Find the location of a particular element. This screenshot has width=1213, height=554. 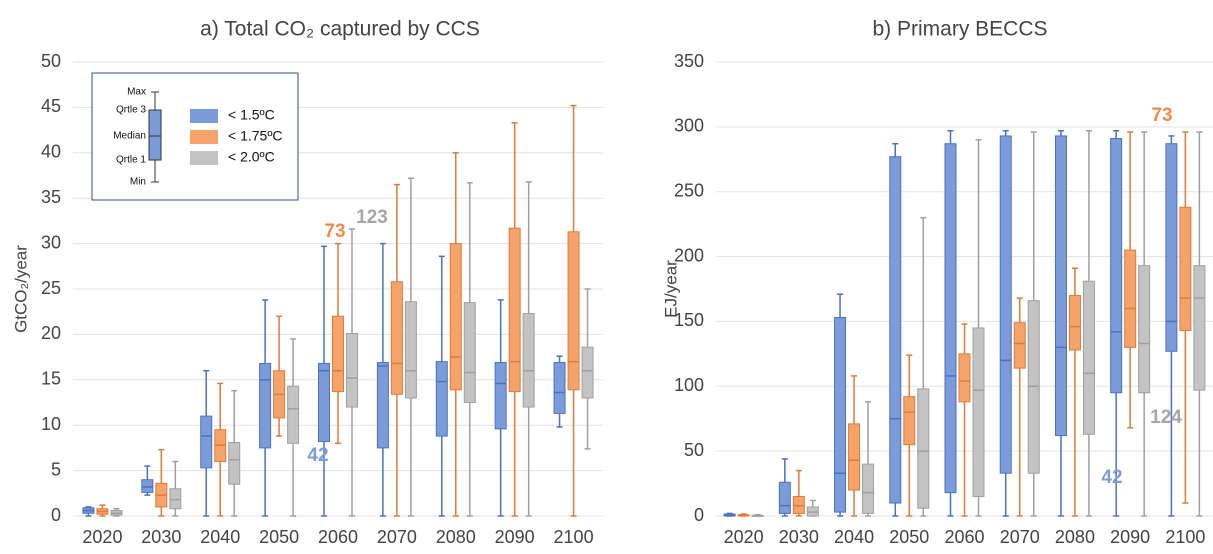

y-tick-label: 300 is located at coordinates (689, 126).